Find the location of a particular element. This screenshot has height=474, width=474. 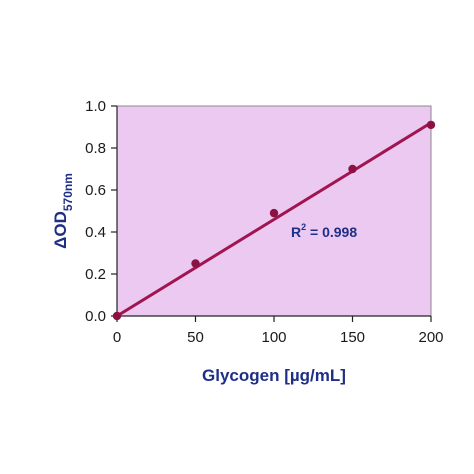

x-tick-label: 100 is located at coordinates (273, 337).